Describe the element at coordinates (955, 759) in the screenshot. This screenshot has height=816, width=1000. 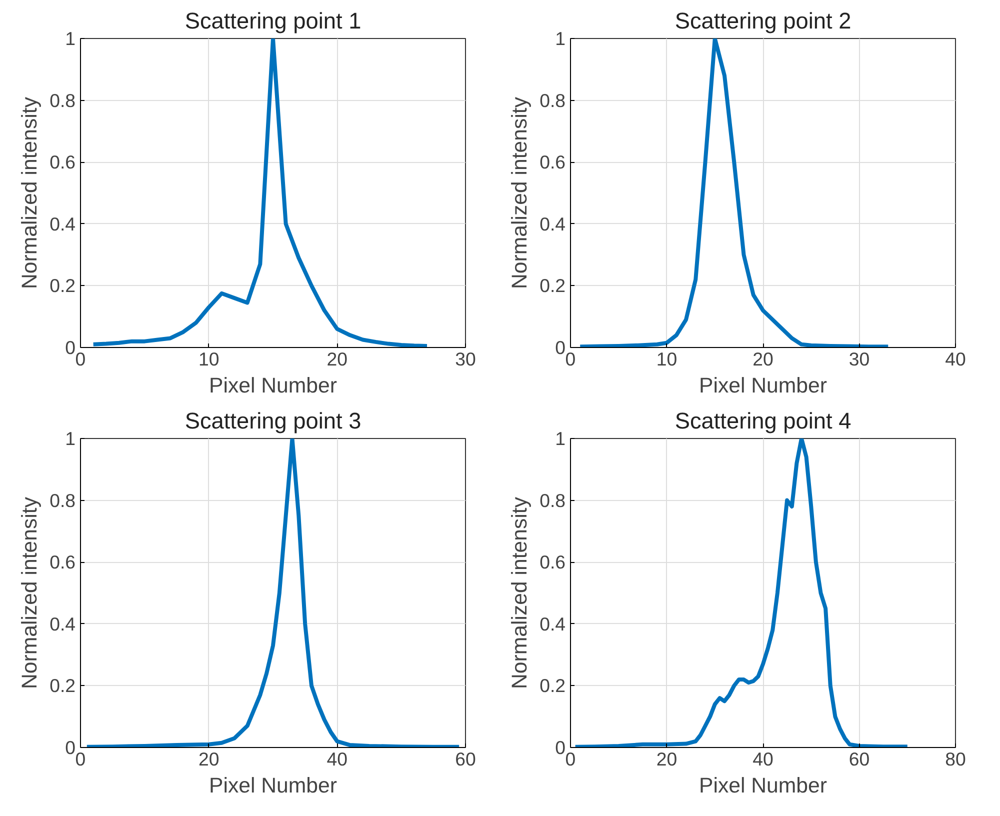
I see `x-tick-label: 80` at that location.